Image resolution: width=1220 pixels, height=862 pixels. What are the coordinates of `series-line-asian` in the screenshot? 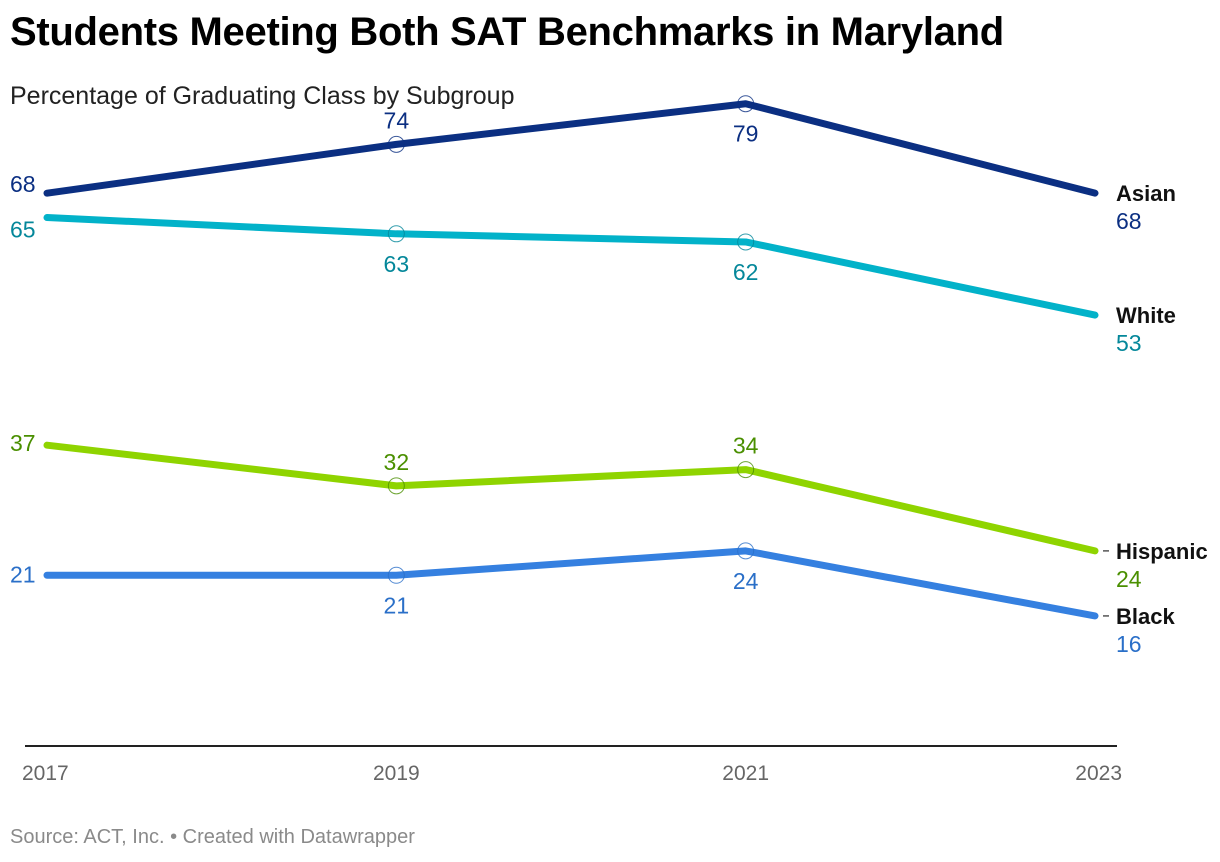 It's located at (571, 148).